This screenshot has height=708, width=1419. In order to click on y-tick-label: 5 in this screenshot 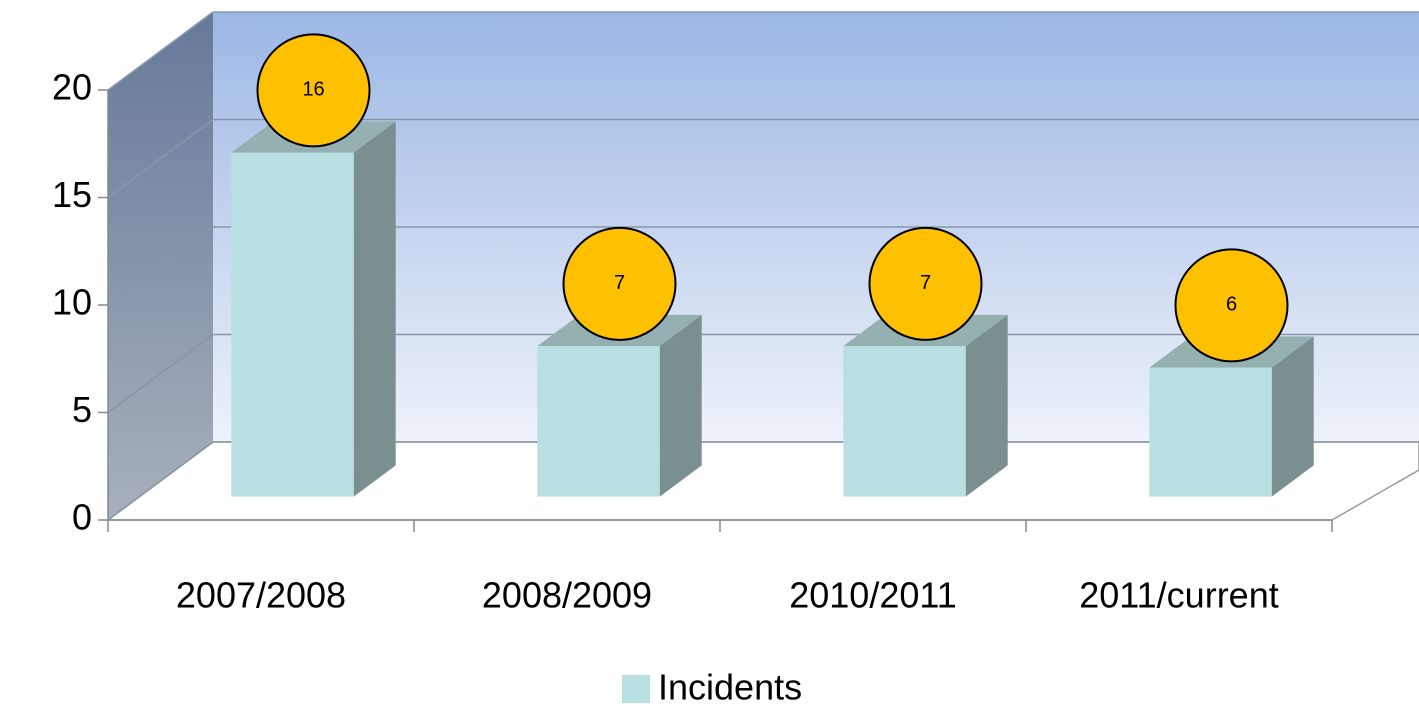, I will do `click(82, 409)`.